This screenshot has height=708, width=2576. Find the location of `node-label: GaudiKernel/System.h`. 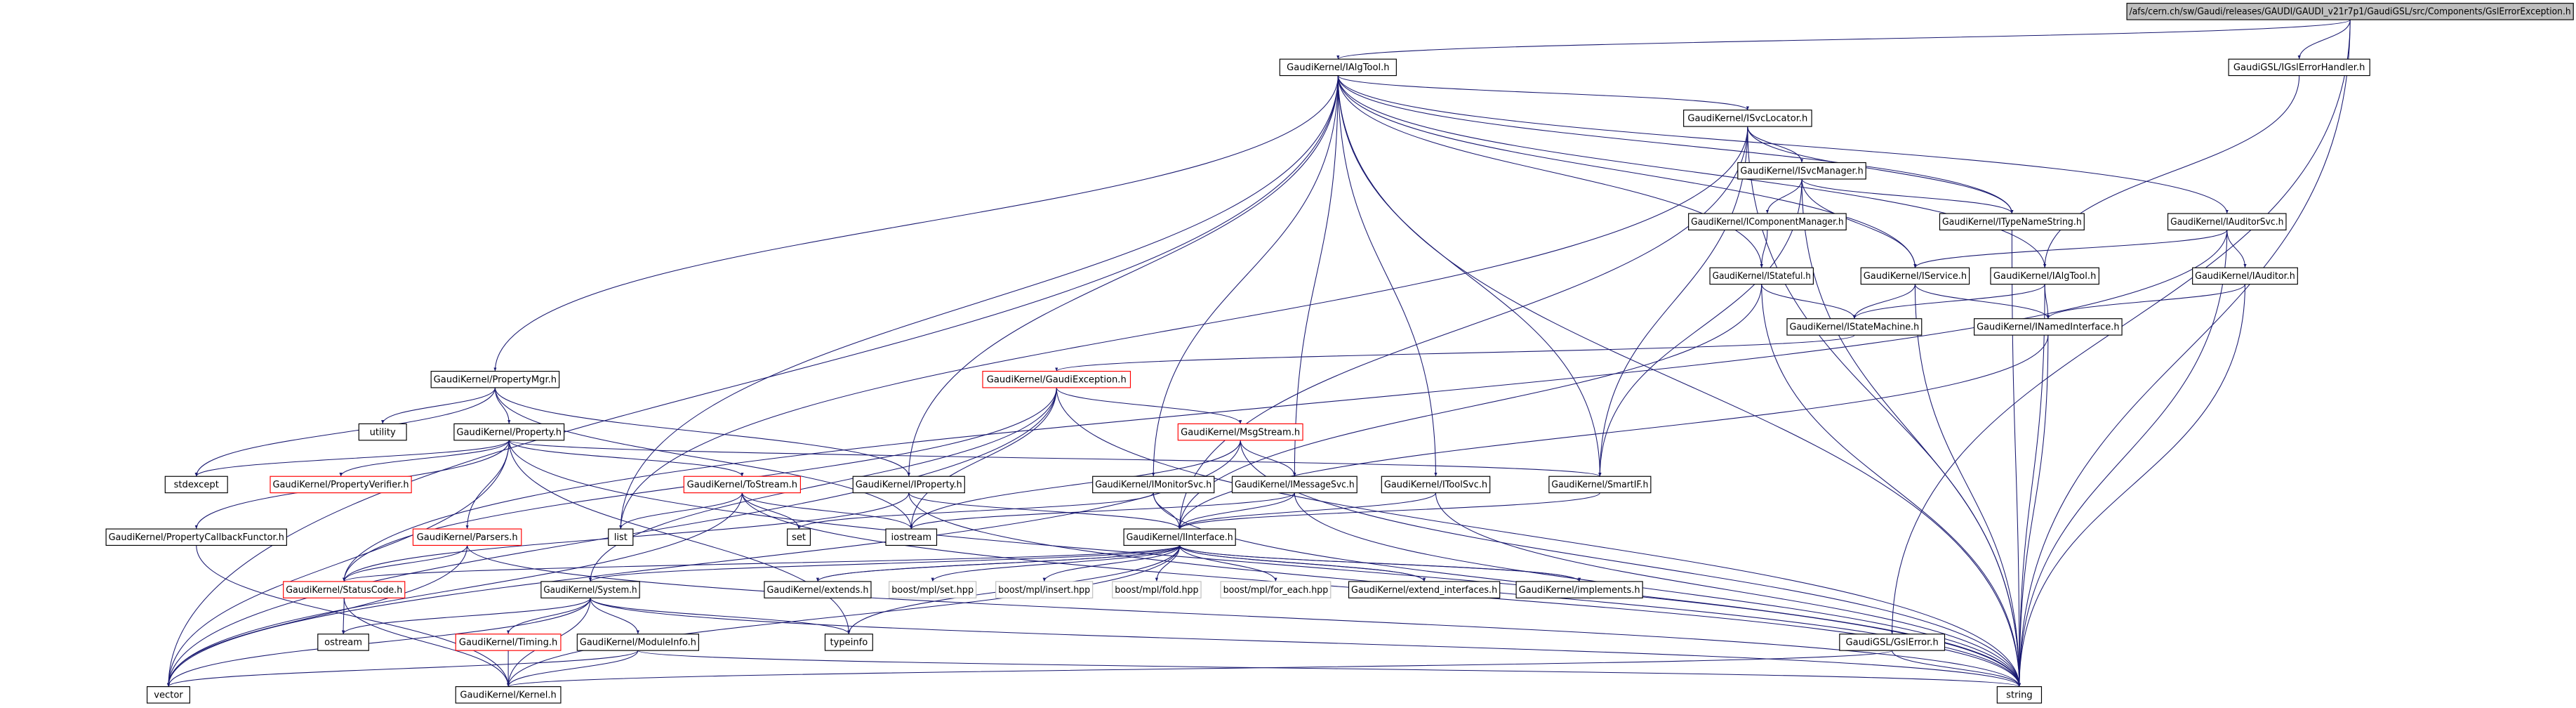

node-label: GaudiKernel/System.h is located at coordinates (590, 590).